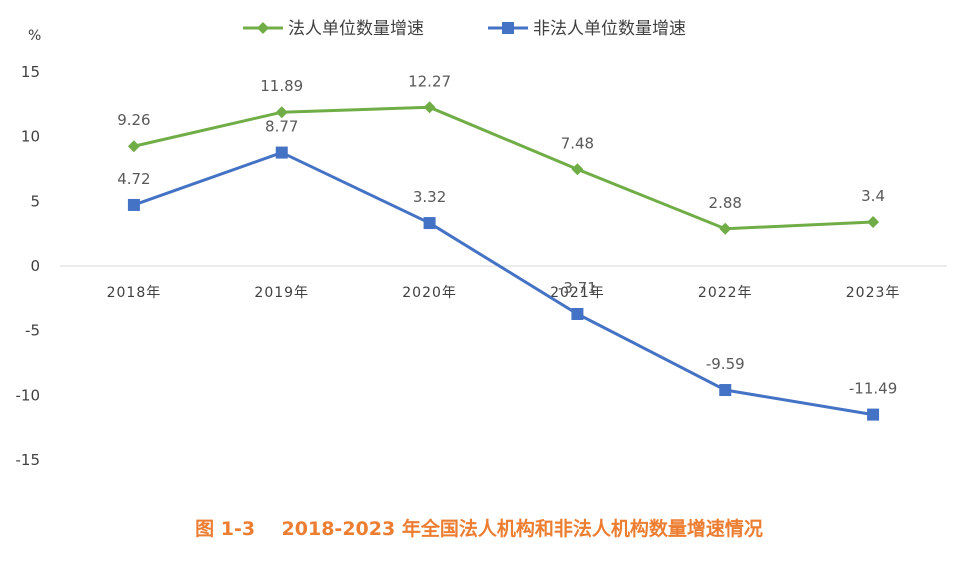 This screenshot has width=958, height=562. I want to click on data-label: -3.71, so click(577, 288).